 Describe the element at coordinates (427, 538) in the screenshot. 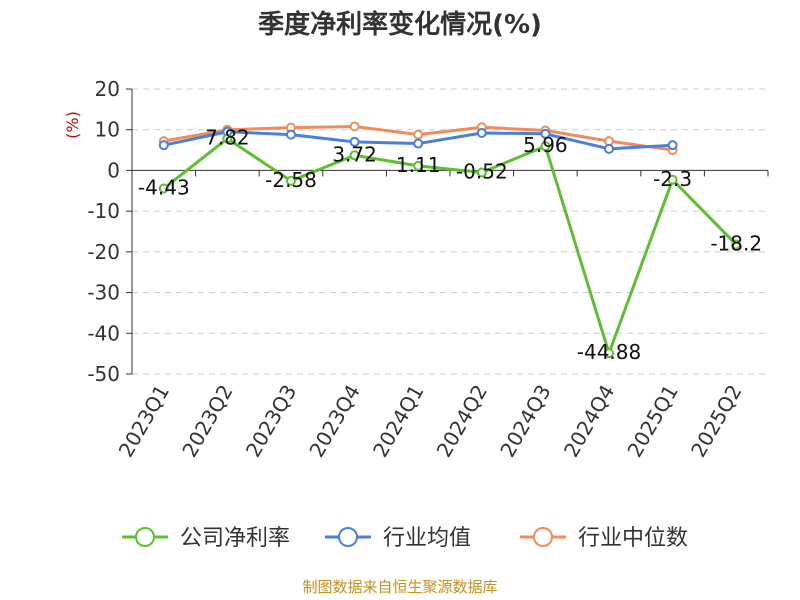

I see `legend-label: 行业均值` at that location.